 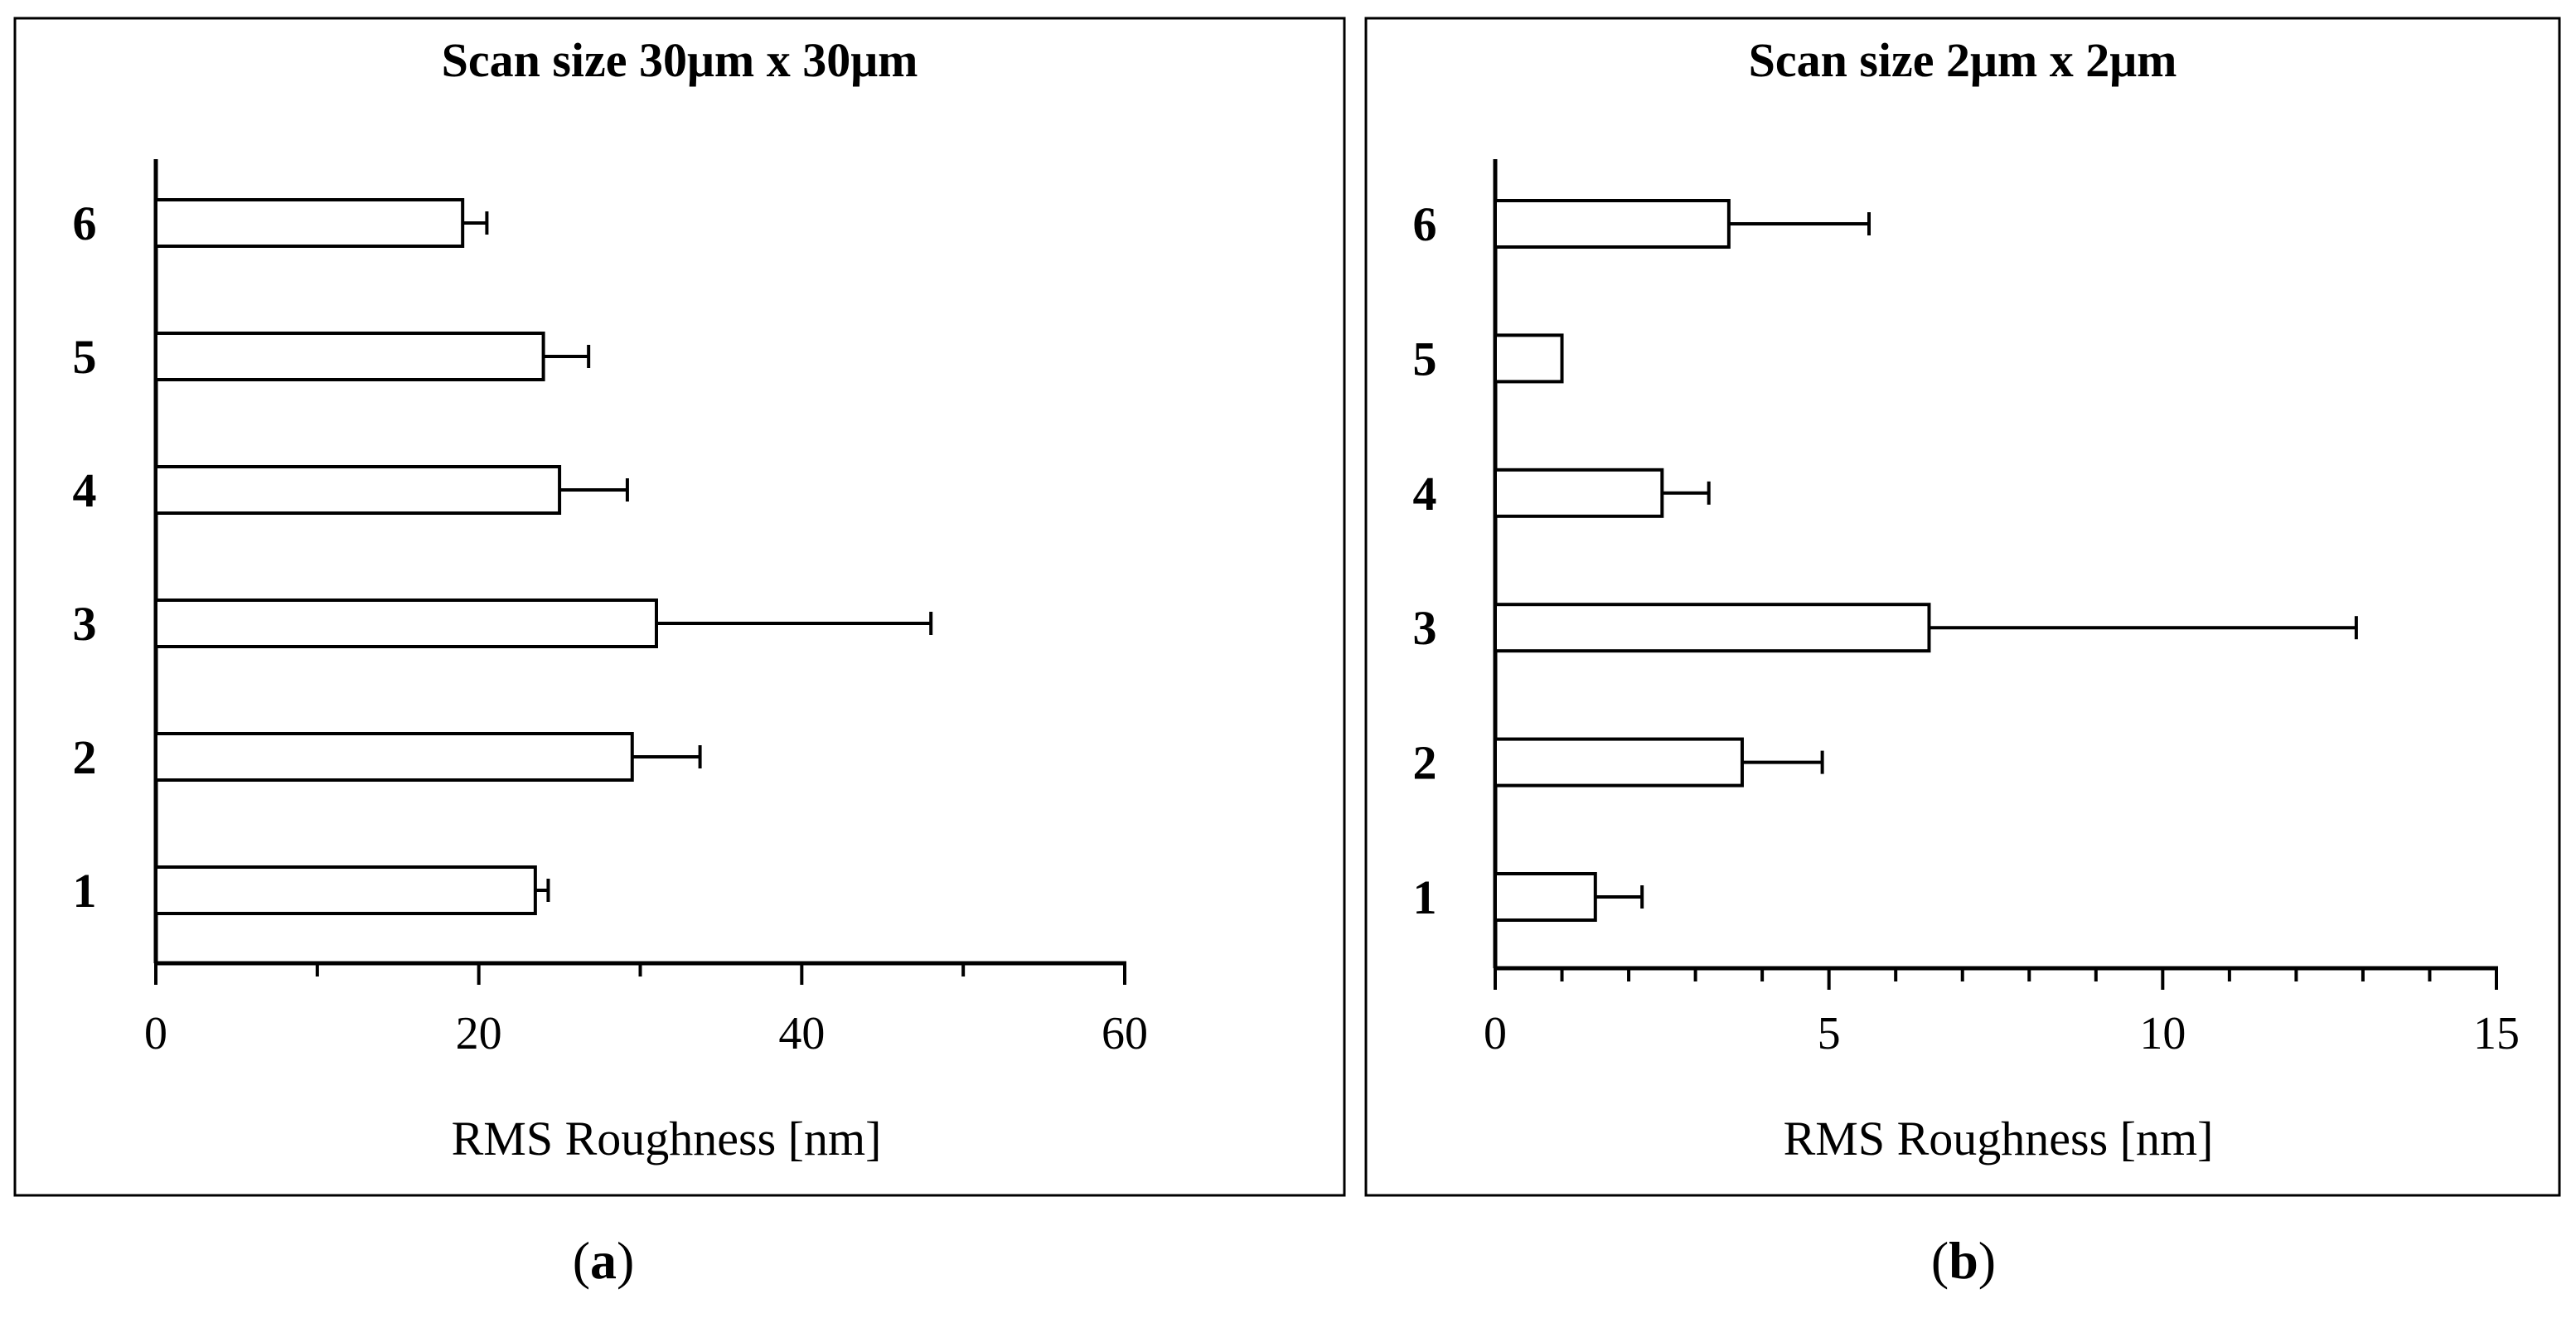 I want to click on panel-caption: (a), so click(x=604, y=1260).